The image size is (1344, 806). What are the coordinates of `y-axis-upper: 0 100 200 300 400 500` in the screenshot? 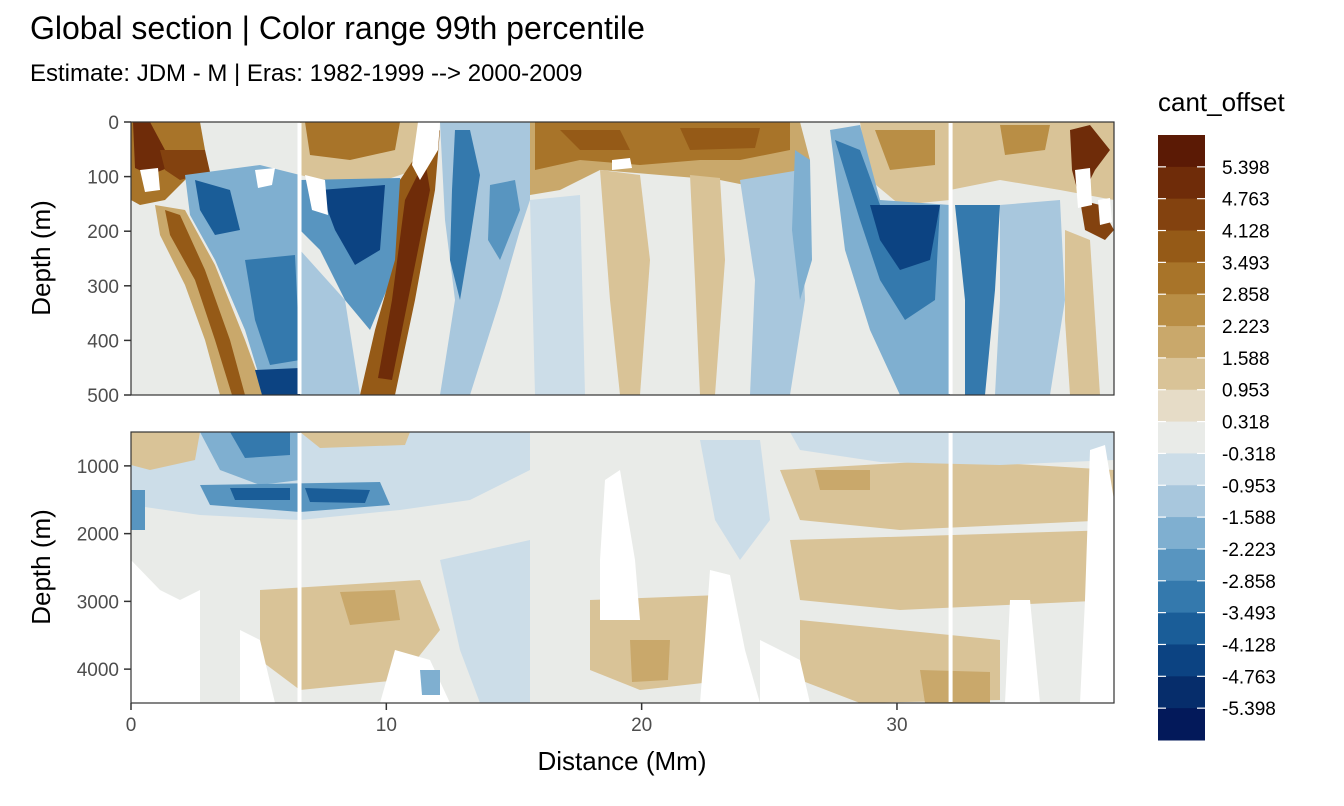 It's located at (109, 260).